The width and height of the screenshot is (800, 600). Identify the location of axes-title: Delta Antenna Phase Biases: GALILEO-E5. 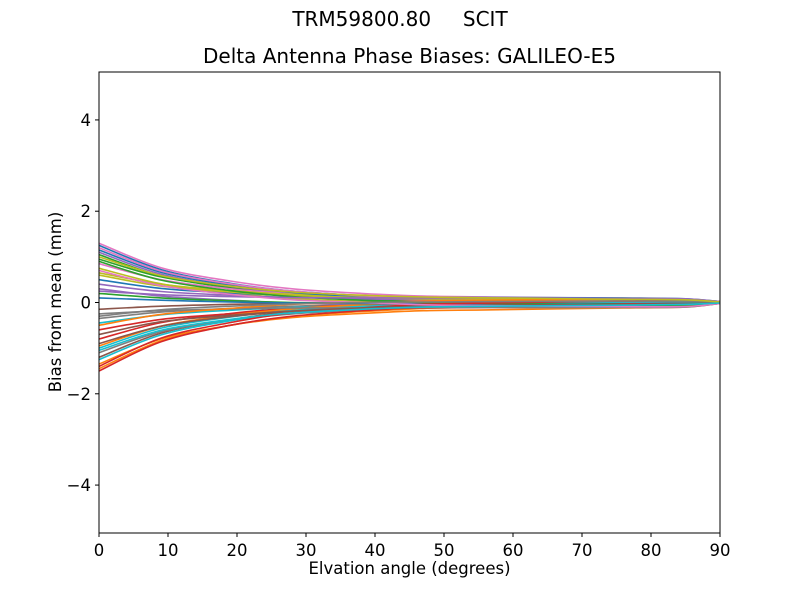
(409, 56).